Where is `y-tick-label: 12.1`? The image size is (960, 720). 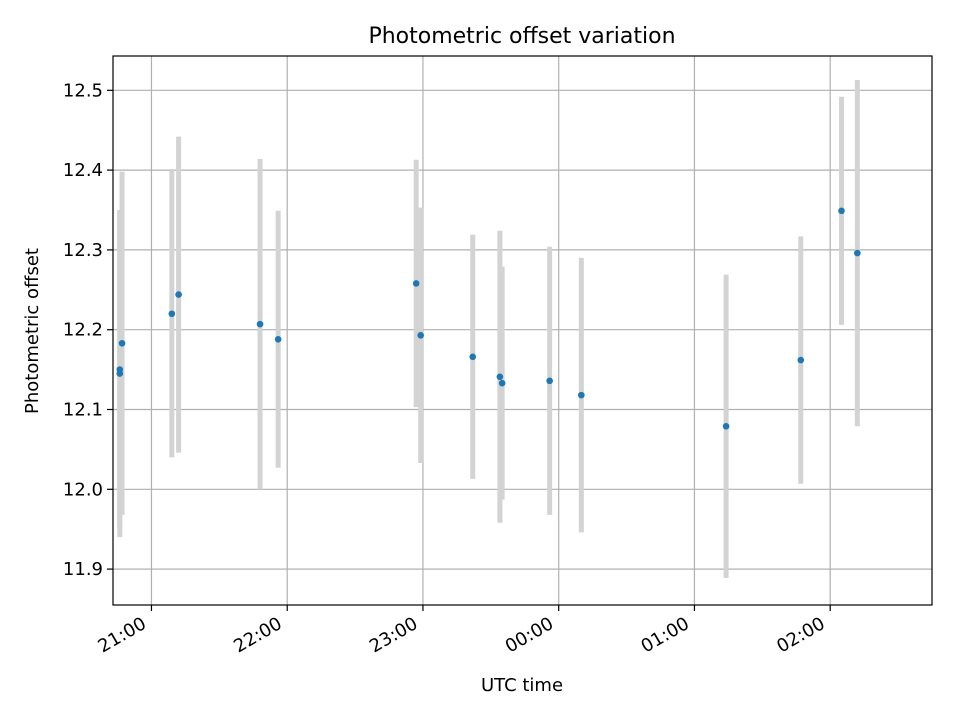 y-tick-label: 12.1 is located at coordinates (83, 409).